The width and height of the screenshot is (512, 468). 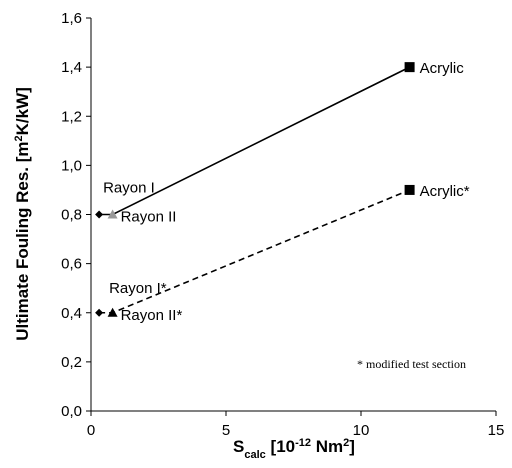 What do you see at coordinates (411, 364) in the screenshot?
I see `annotation: * modified test section` at bounding box center [411, 364].